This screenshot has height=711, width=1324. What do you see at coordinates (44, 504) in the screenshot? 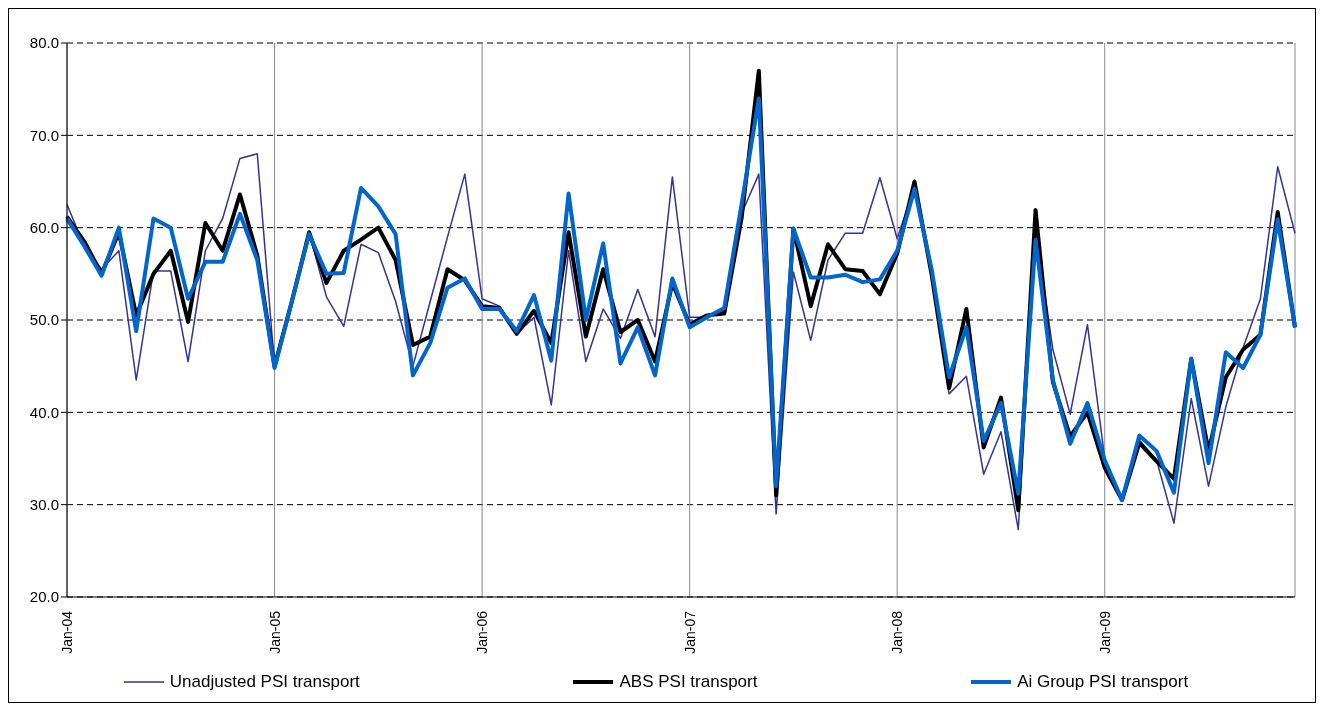
I see `y-tick-label: 30.0` at bounding box center [44, 504].